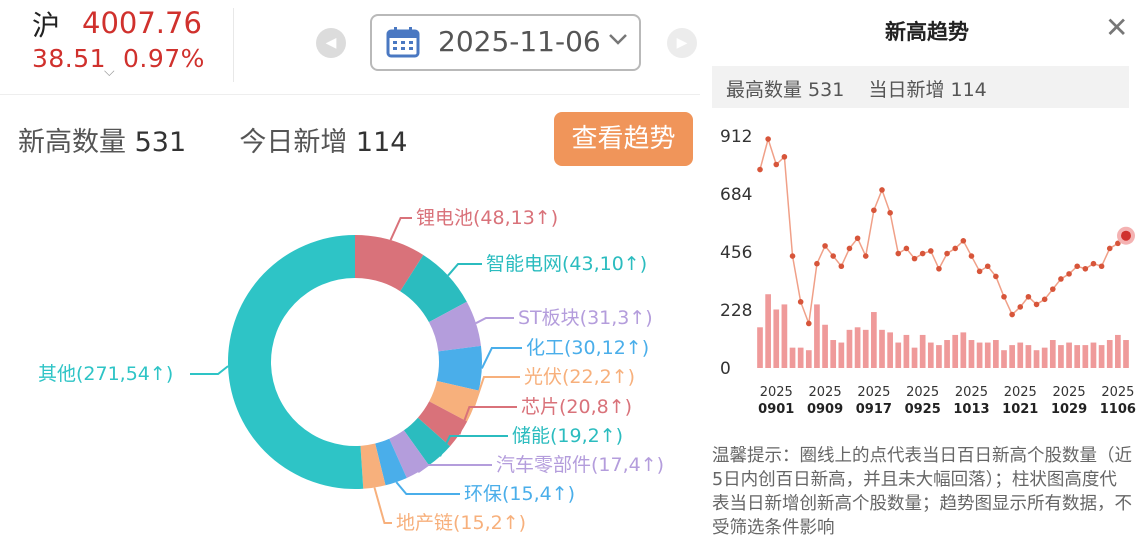  What do you see at coordinates (971, 409) in the screenshot?
I see `x-tick-date: 1013` at bounding box center [971, 409].